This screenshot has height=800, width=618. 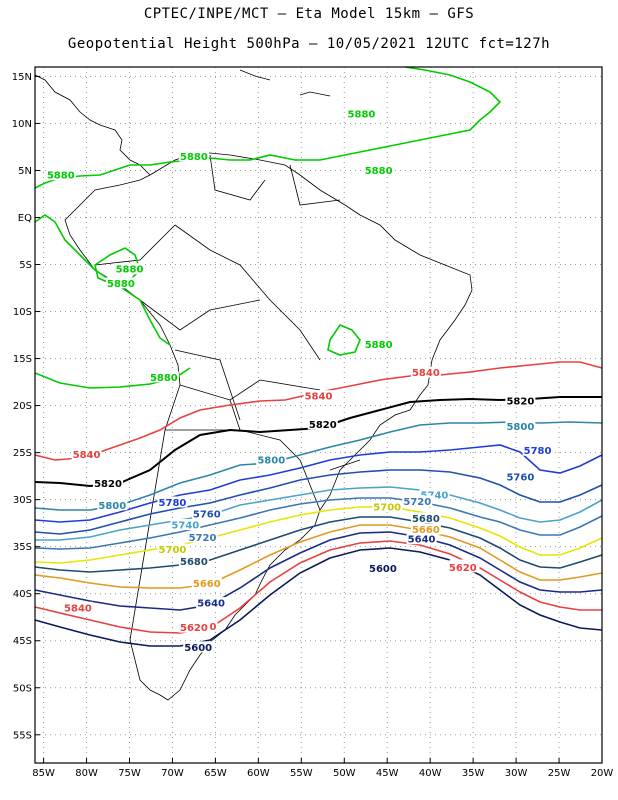 I want to click on lat-tick-label: 50S, so click(x=22, y=688).